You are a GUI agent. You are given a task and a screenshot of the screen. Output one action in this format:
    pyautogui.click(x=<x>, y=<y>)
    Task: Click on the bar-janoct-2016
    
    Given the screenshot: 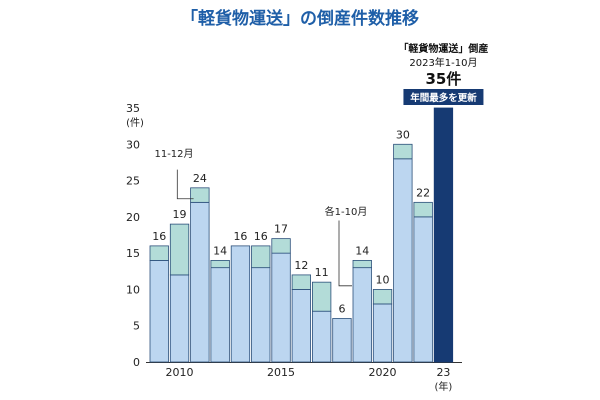 What is the action you would take?
    pyautogui.click(x=301, y=326)
    